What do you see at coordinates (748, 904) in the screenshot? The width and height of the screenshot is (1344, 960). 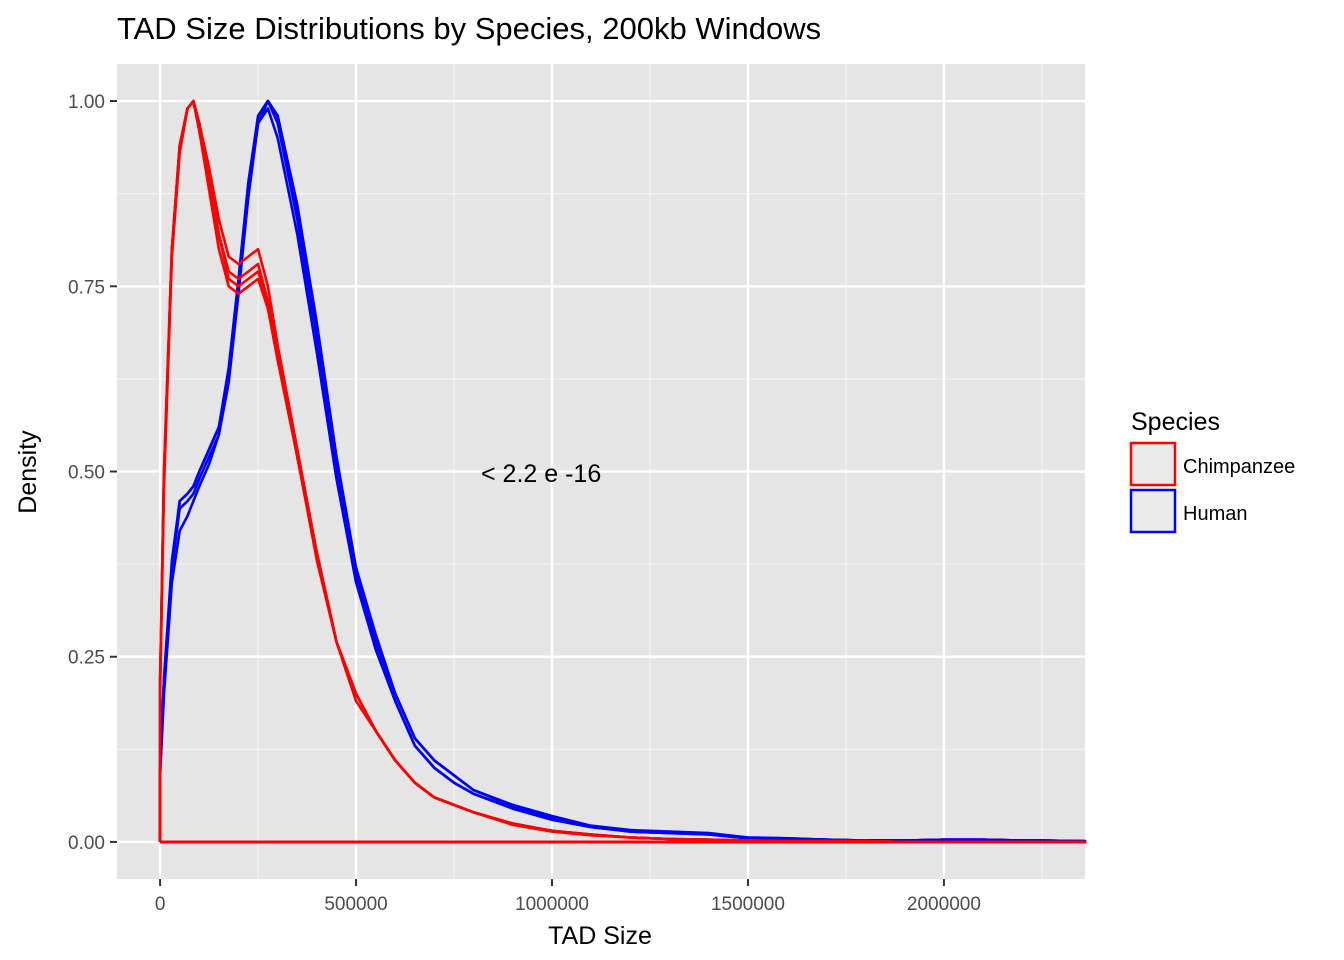 I see `x-tick-label: 1500000` at bounding box center [748, 904].